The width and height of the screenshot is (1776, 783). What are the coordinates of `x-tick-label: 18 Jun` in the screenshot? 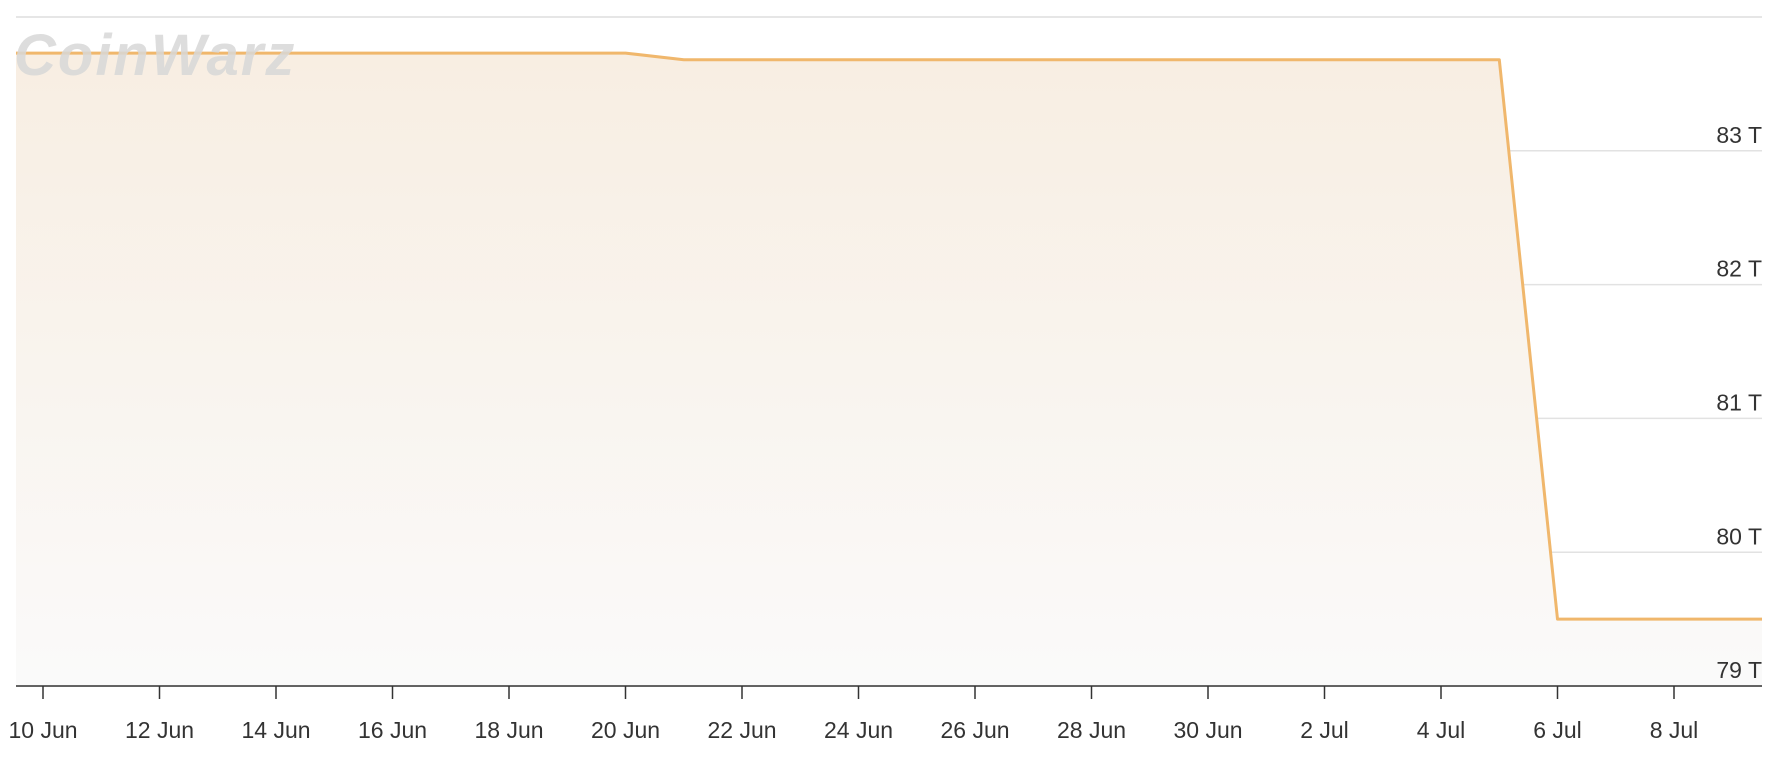 It's located at (508, 730).